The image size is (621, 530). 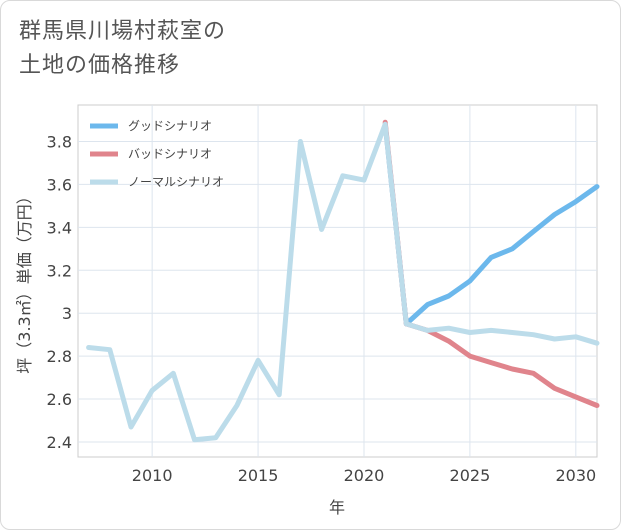 I want to click on x-axis: 2010 2015 2020 2025 2030, so click(x=364, y=475).